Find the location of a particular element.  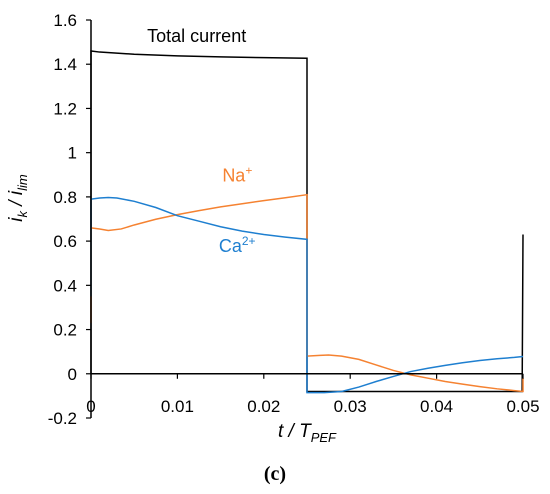

annotations: Total current Na+ Ca2+ is located at coordinates (201, 141).